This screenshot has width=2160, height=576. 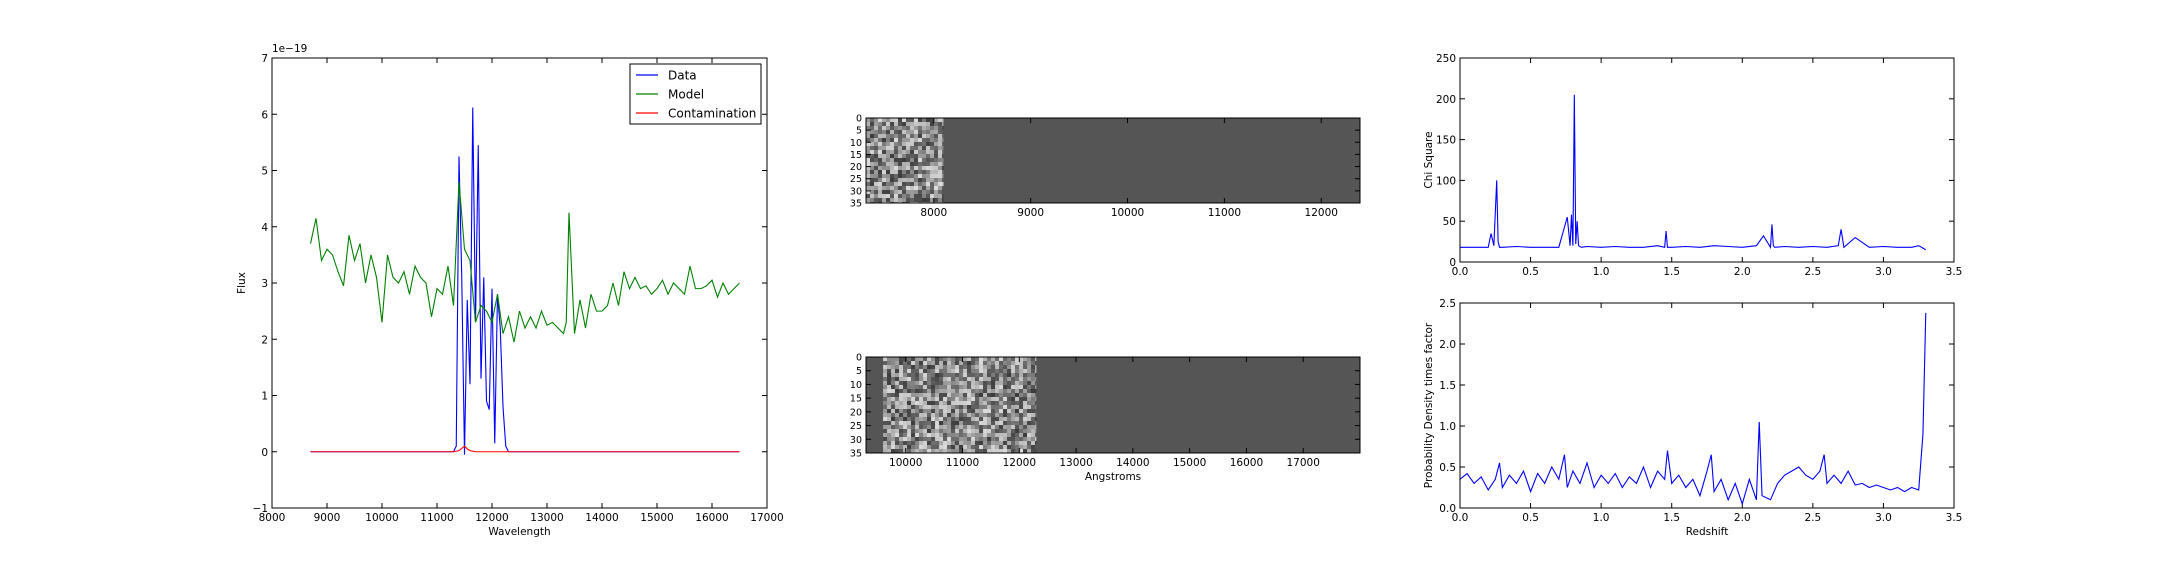 What do you see at coordinates (1224, 213) in the screenshot?
I see `x-tick-label: 11000` at bounding box center [1224, 213].